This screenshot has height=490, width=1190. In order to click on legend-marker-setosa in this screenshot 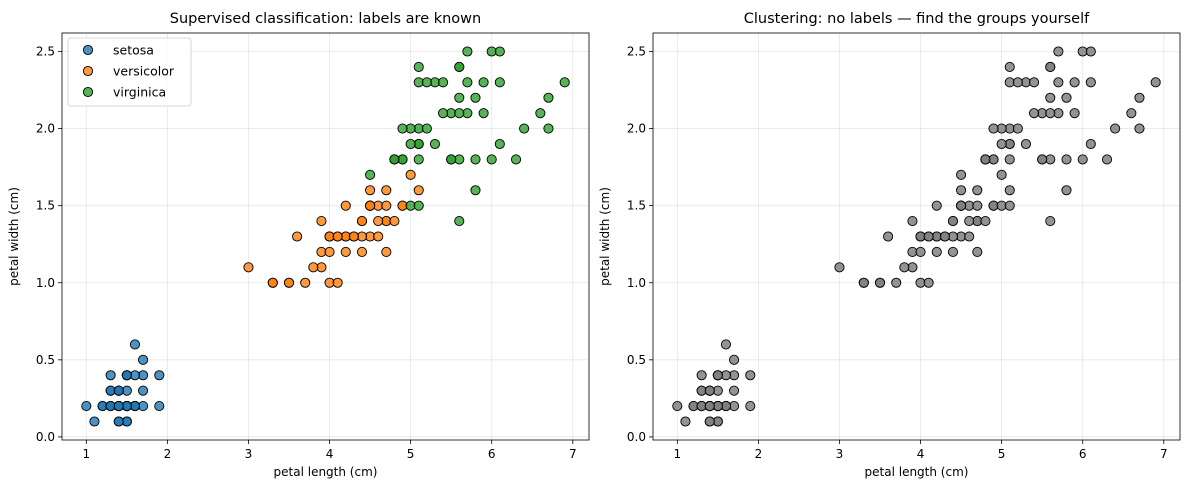, I will do `click(88, 50)`.